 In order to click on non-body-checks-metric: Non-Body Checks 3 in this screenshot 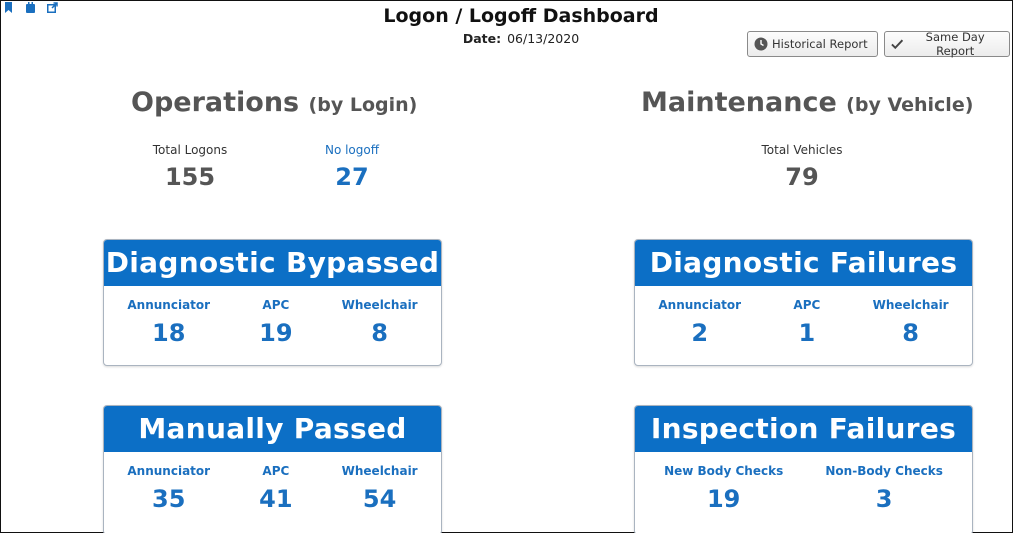, I will do `click(884, 488)`.